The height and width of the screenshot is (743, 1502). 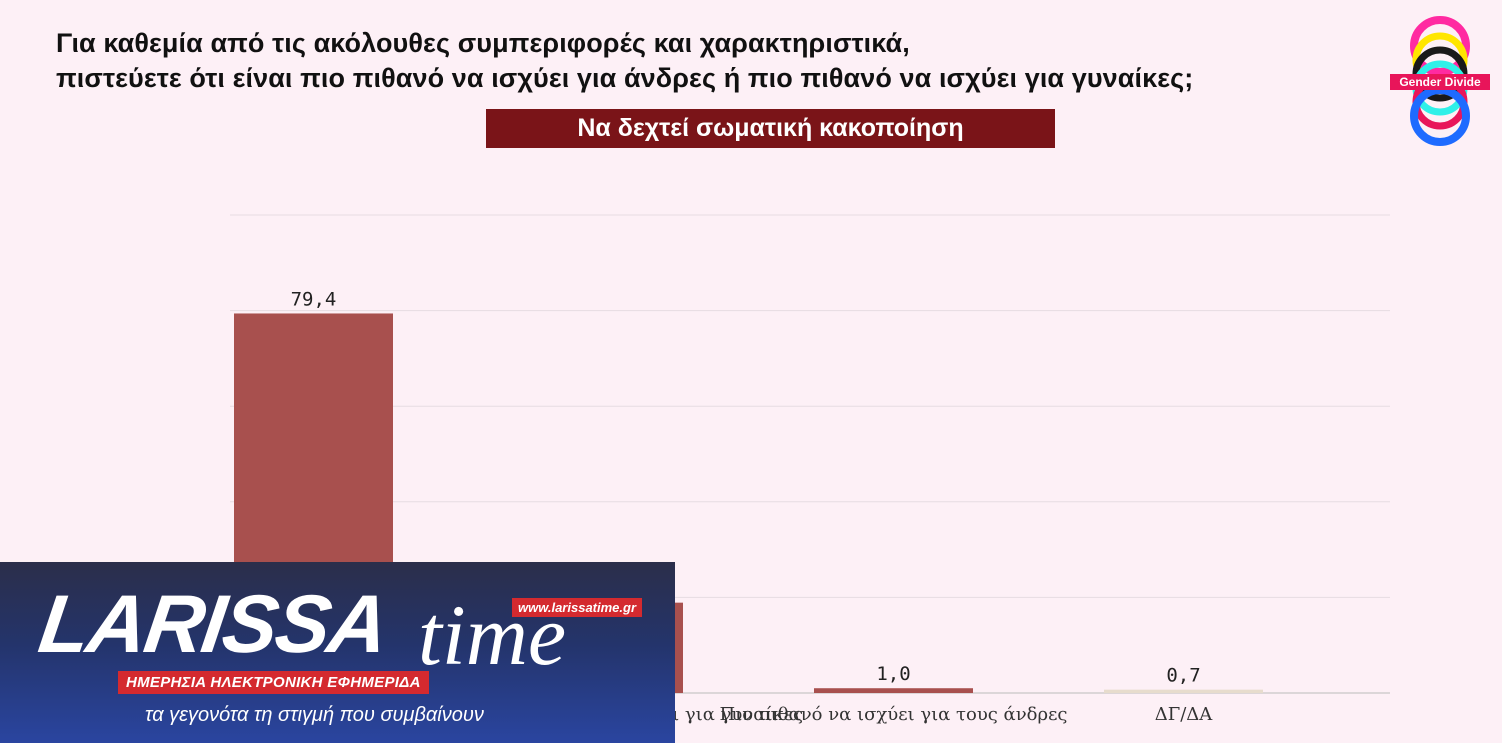 I want to click on logo-url: www.larissatime.gr, so click(x=577, y=607).